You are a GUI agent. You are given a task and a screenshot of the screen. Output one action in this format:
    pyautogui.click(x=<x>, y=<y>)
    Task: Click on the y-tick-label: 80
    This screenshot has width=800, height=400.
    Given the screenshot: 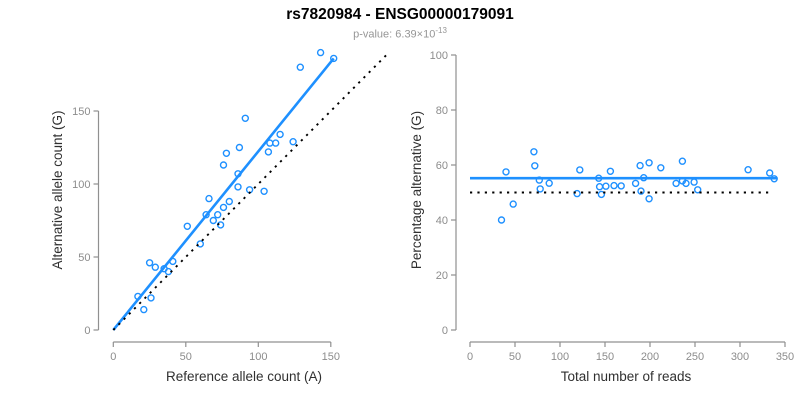 What is the action you would take?
    pyautogui.click(x=442, y=111)
    